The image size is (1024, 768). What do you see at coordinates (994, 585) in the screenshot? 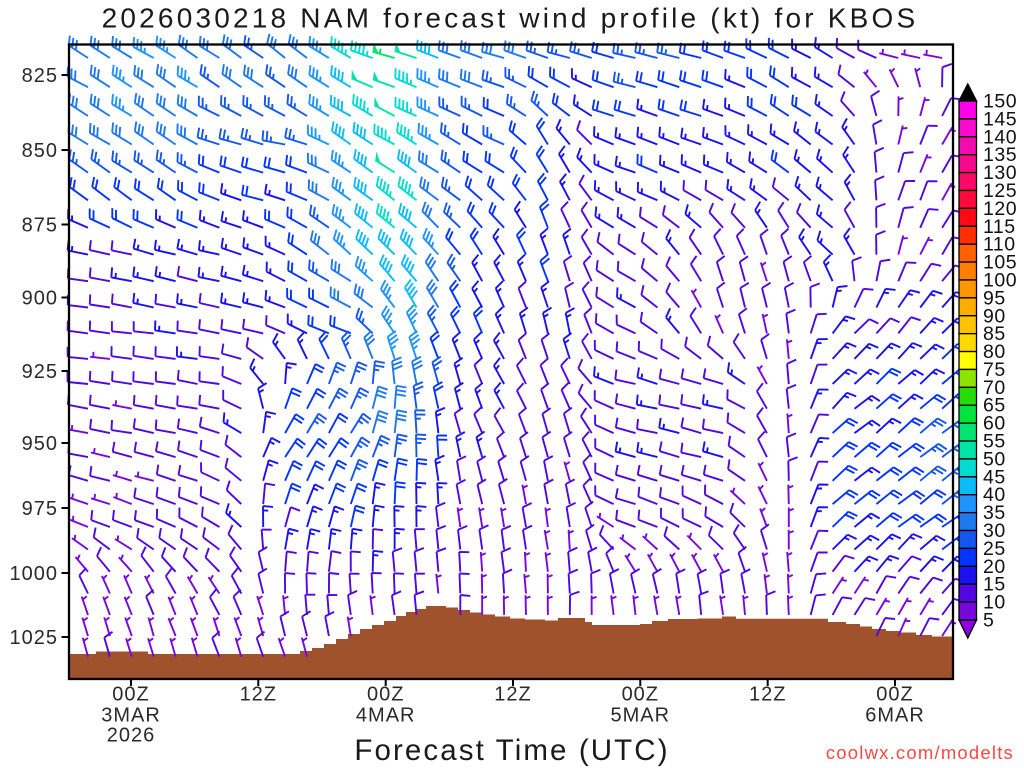
I see `svg-text: 15` at bounding box center [994, 585].